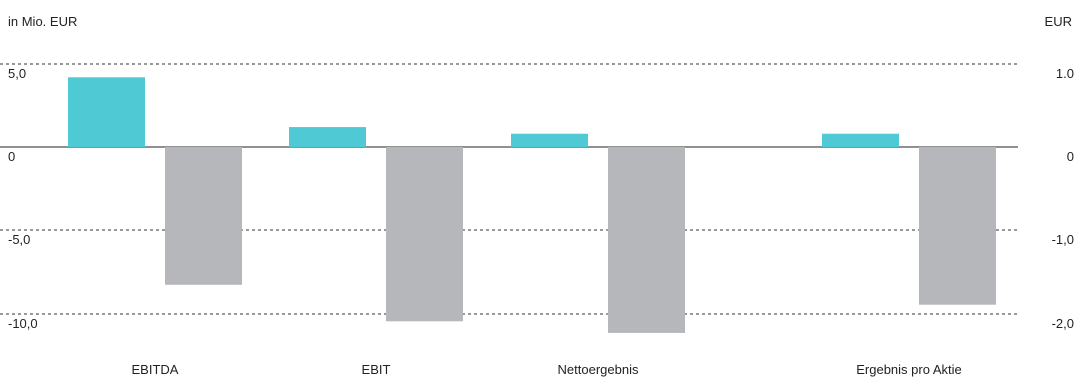 This screenshot has height=382, width=1080. What do you see at coordinates (1058, 21) in the screenshot?
I see `right-axis-unit: EUR` at bounding box center [1058, 21].